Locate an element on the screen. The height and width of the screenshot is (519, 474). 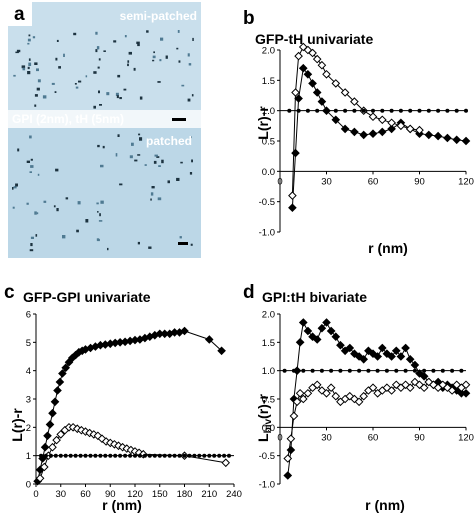
series-filled-diamond is located at coordinates (377, 399).